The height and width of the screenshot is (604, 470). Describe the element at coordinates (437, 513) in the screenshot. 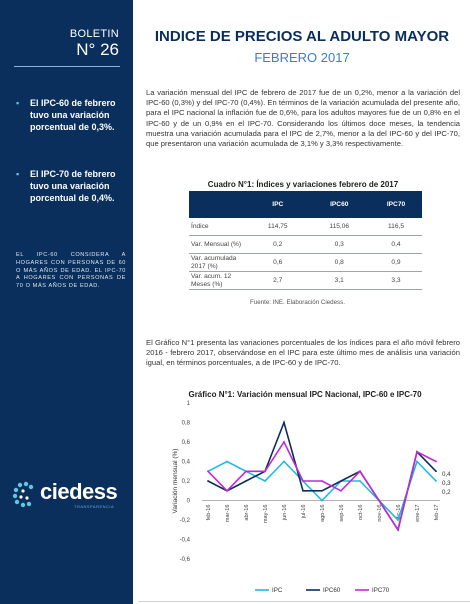

I see `x-tick-label: feb-17` at that location.